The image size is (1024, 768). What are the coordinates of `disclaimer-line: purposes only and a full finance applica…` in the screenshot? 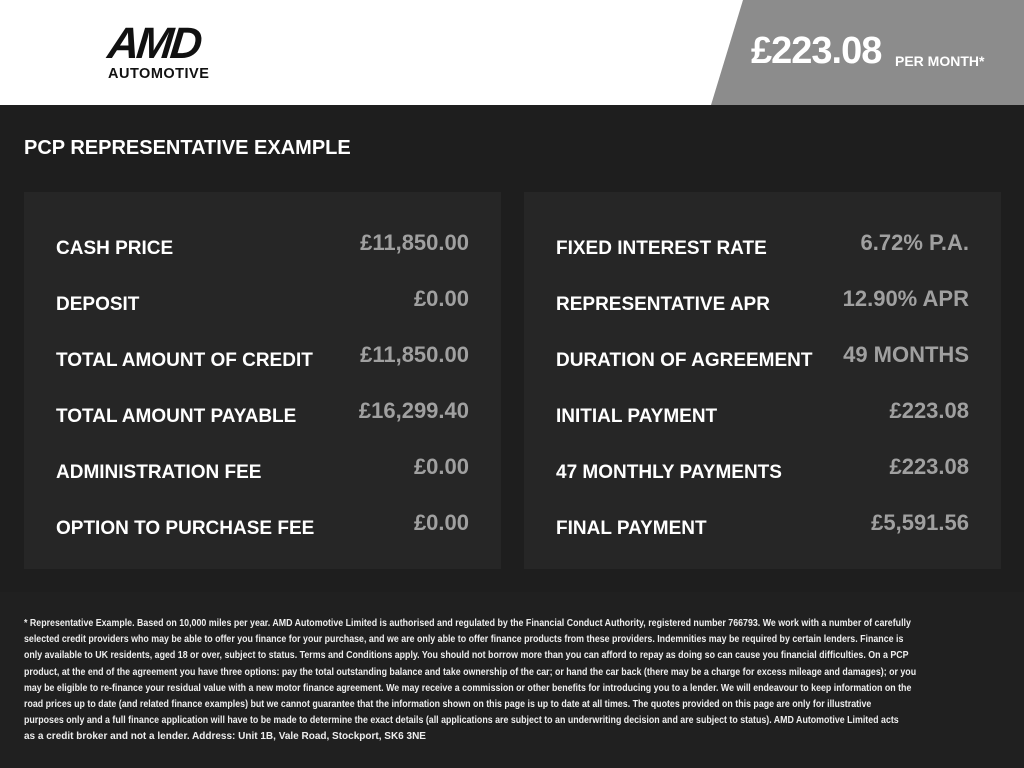 It's located at (461, 721).